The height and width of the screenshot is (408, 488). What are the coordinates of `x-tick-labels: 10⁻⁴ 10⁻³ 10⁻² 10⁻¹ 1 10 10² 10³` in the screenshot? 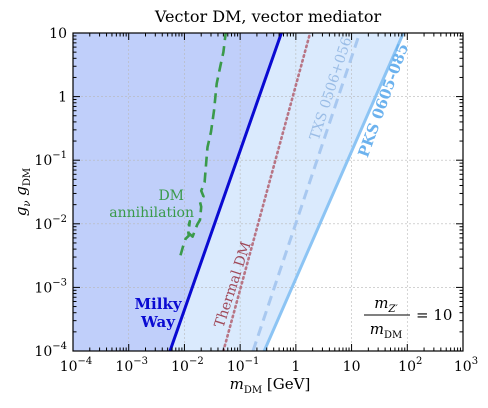 It's located at (269, 365).